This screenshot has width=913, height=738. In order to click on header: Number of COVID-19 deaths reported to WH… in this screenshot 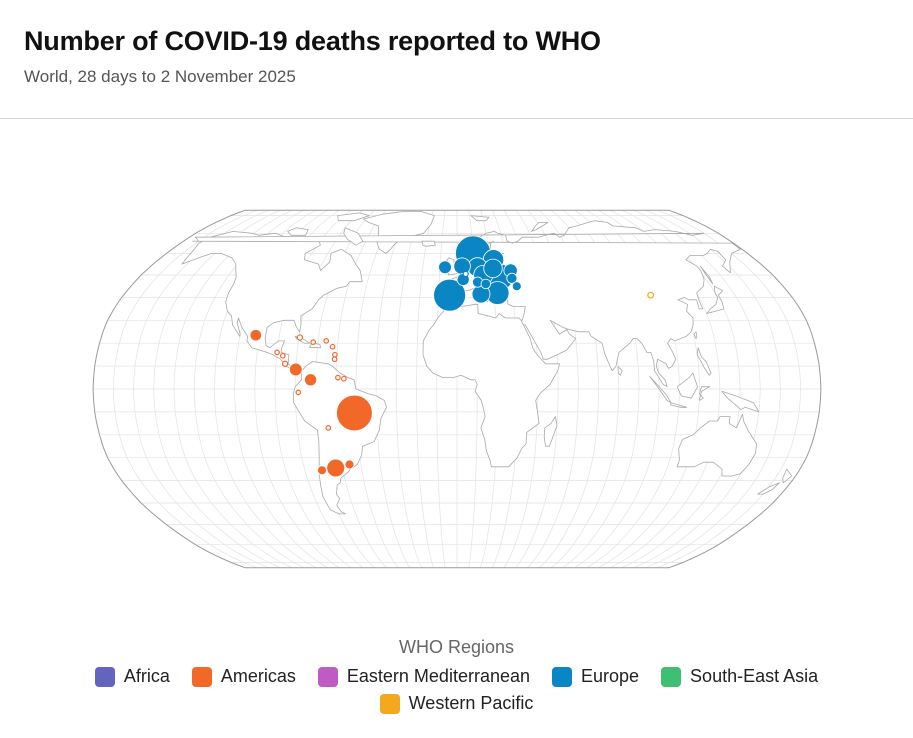, I will do `click(454, 56)`.